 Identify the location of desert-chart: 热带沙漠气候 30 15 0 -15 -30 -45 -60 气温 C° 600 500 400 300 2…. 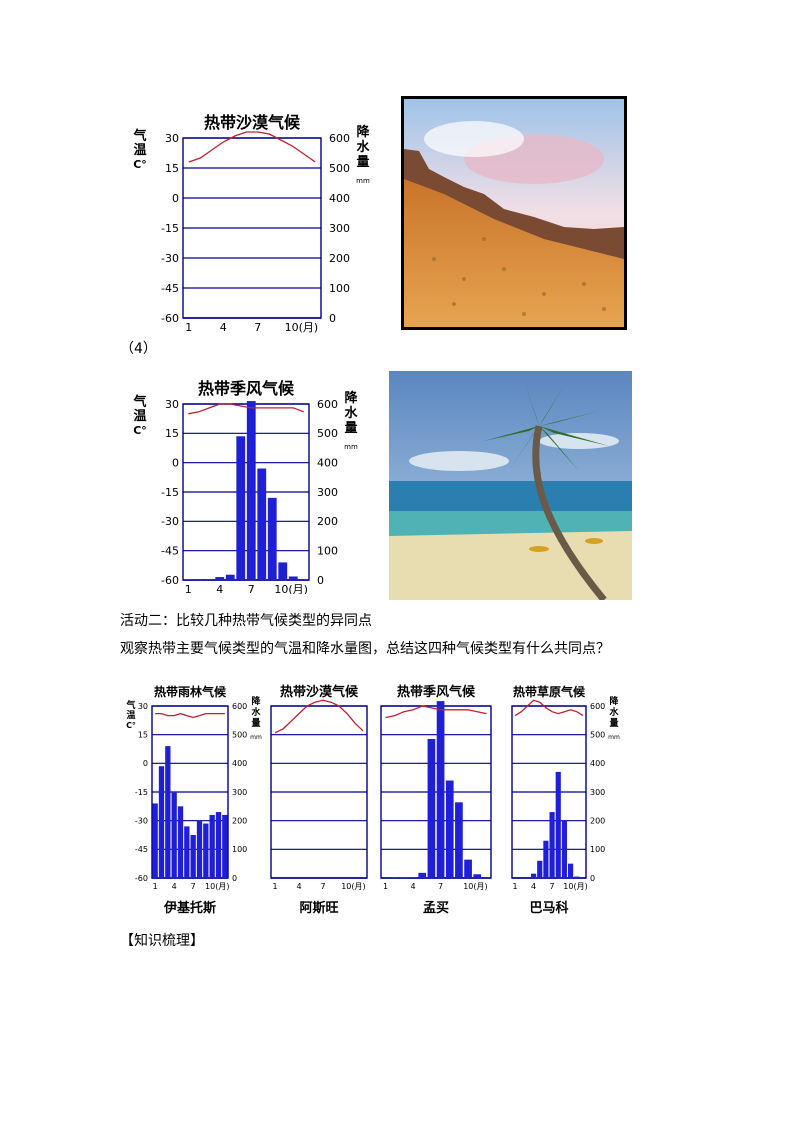
(257, 221).